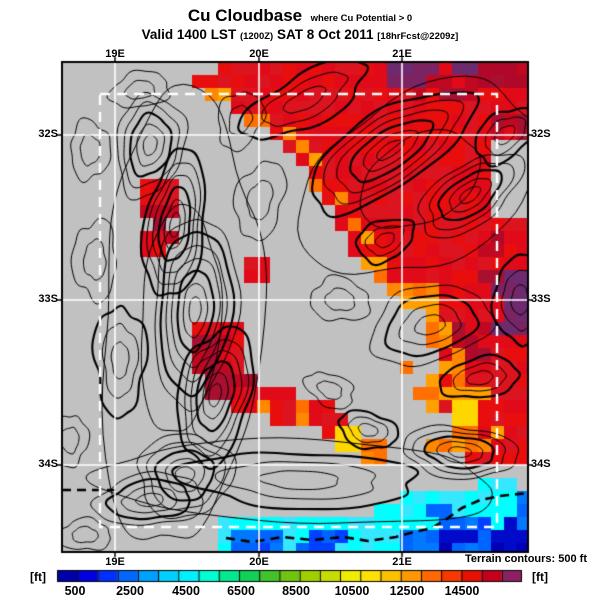  Describe the element at coordinates (115, 562) in the screenshot. I see `lon-label-bottom-19E: 19E` at that location.